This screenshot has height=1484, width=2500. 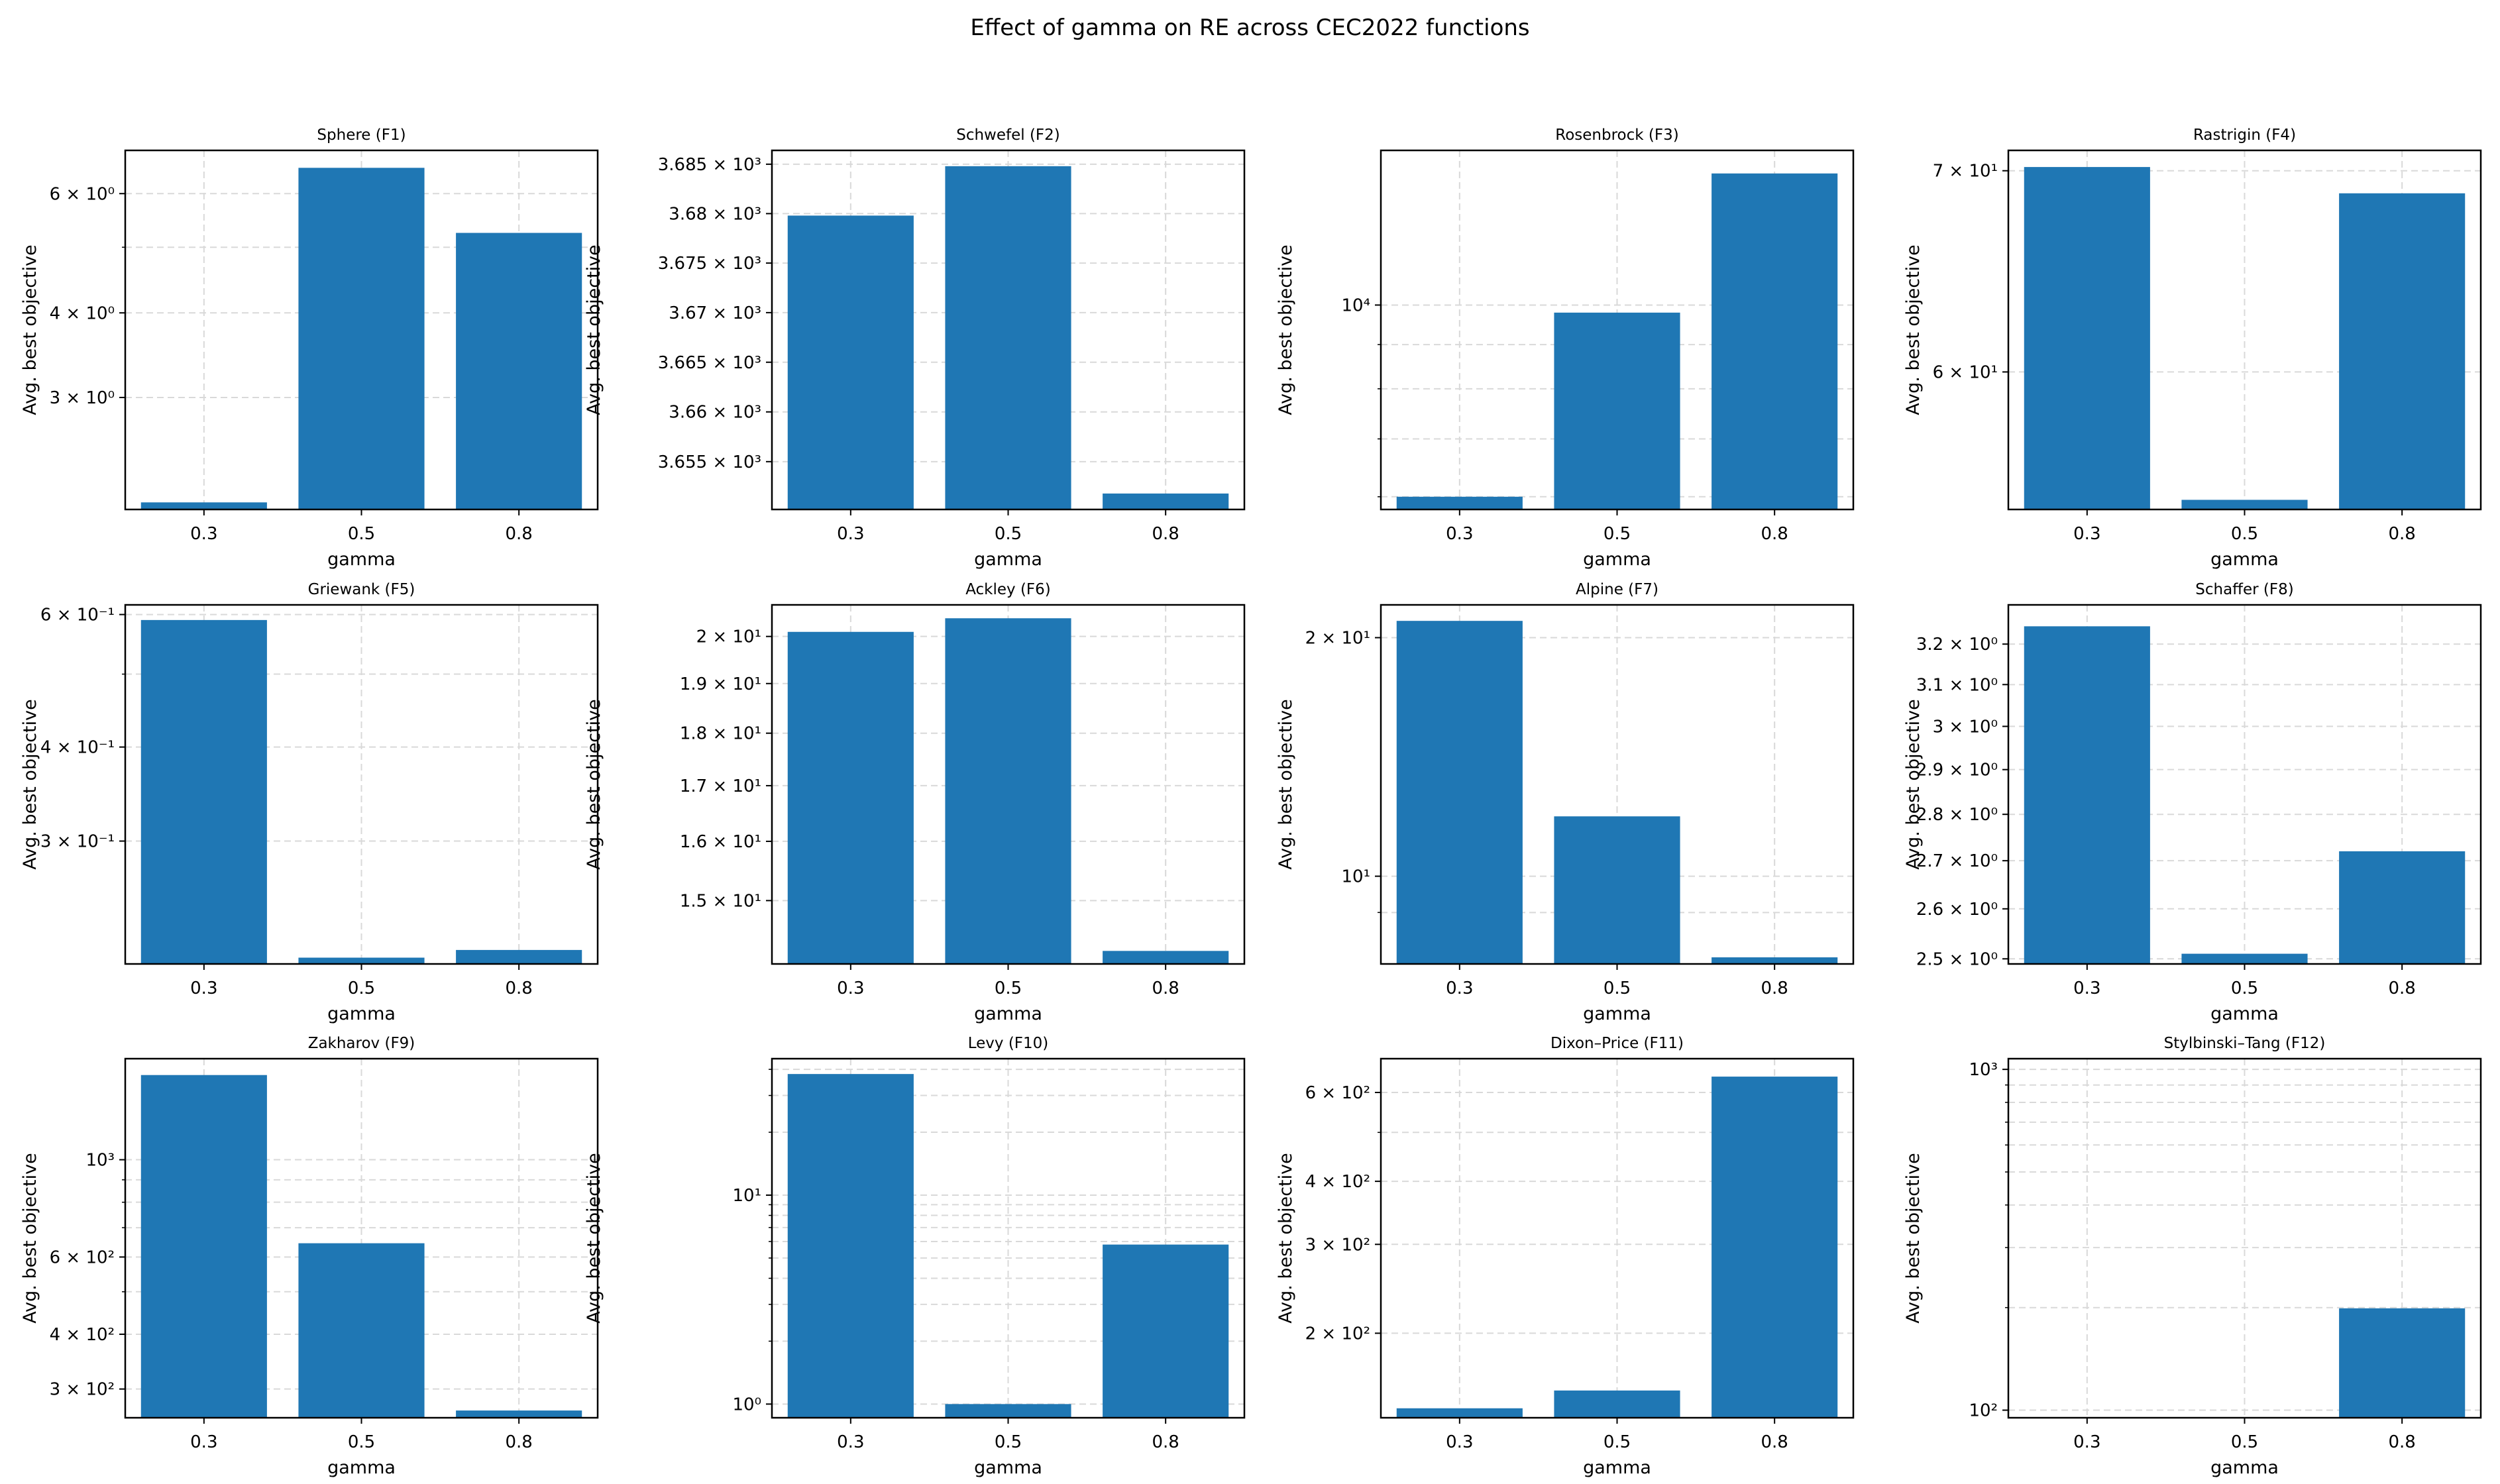 I want to click on y-tick-label: 4 × 10⁻¹, so click(x=77, y=748).